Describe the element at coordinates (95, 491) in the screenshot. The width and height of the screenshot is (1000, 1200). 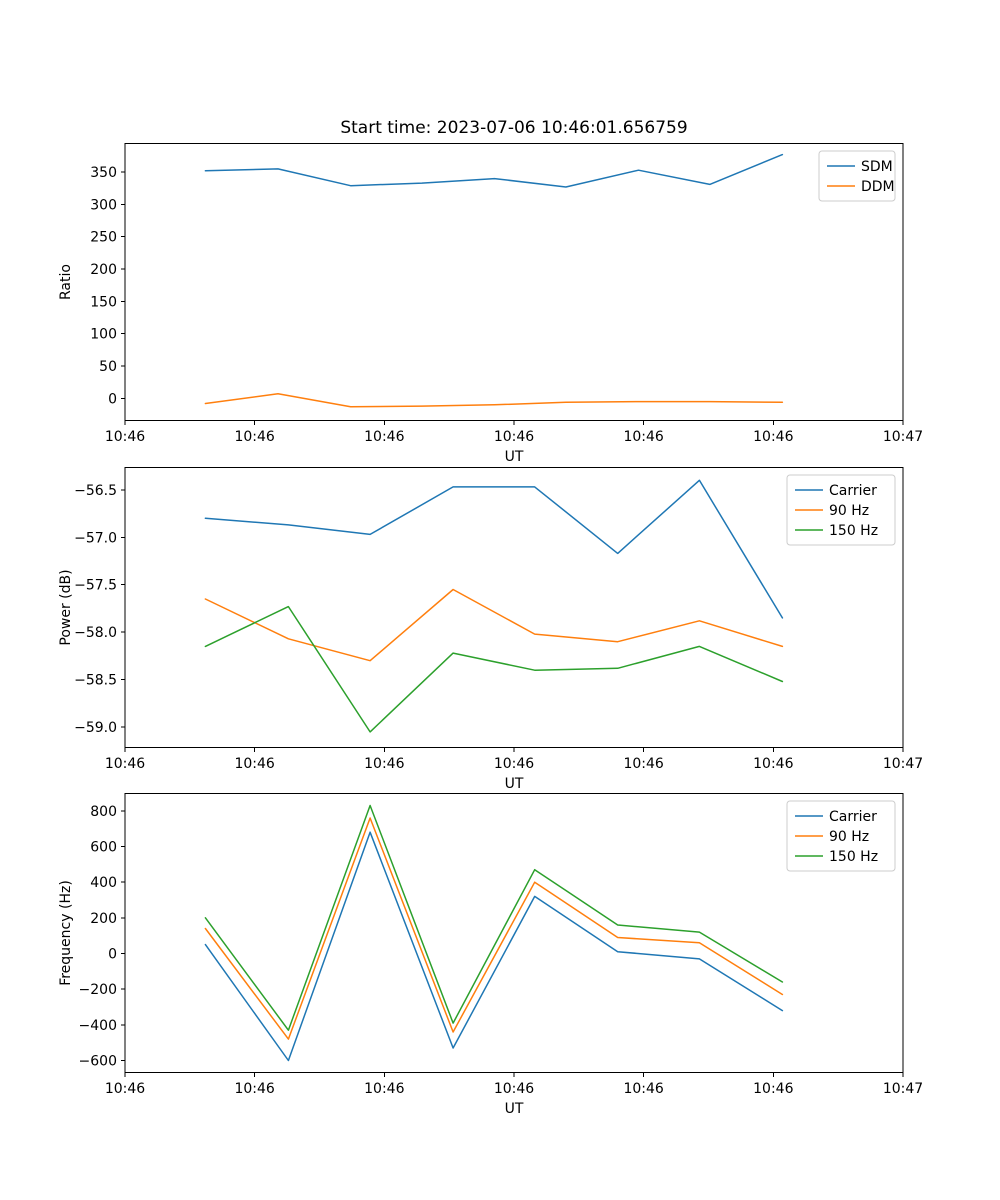
I see `y-tick-label: −56.5` at that location.